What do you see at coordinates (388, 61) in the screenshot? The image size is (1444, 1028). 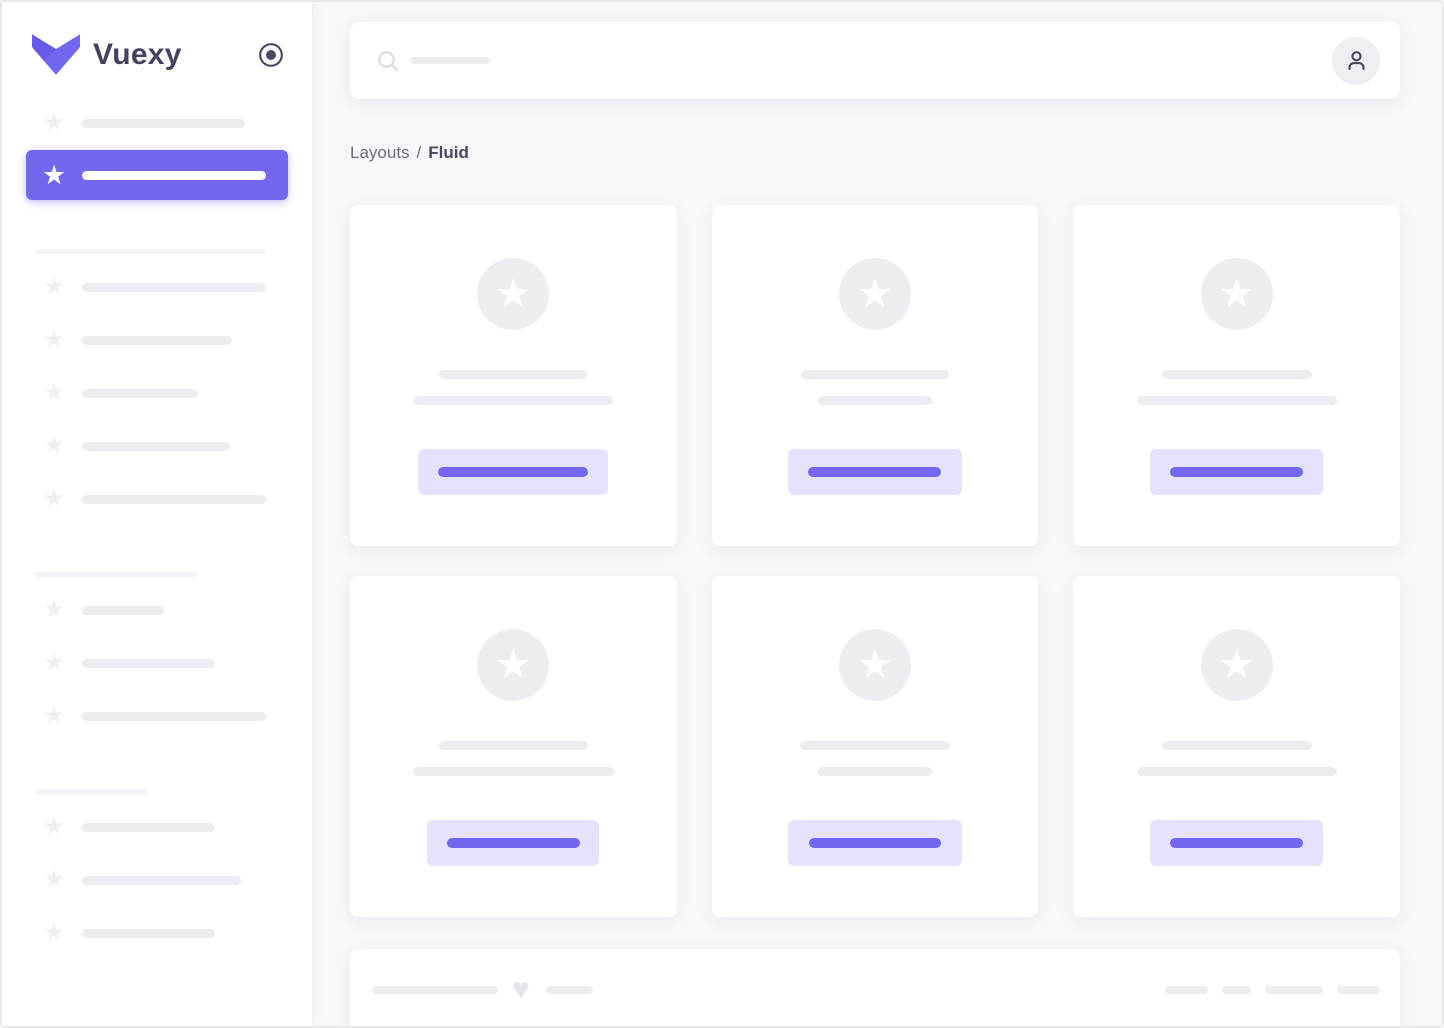 I see `search-icon` at bounding box center [388, 61].